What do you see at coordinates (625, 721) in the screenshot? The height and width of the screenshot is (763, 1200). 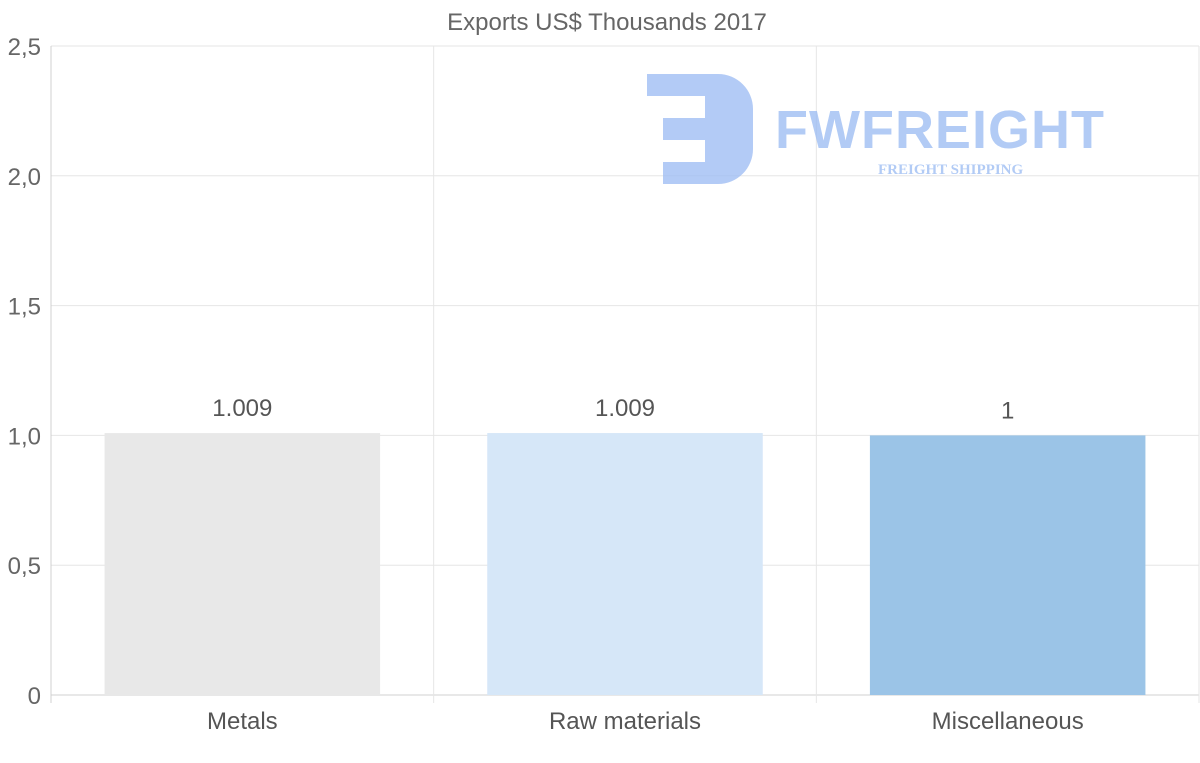 I see `x-tick-label: Raw materials` at bounding box center [625, 721].